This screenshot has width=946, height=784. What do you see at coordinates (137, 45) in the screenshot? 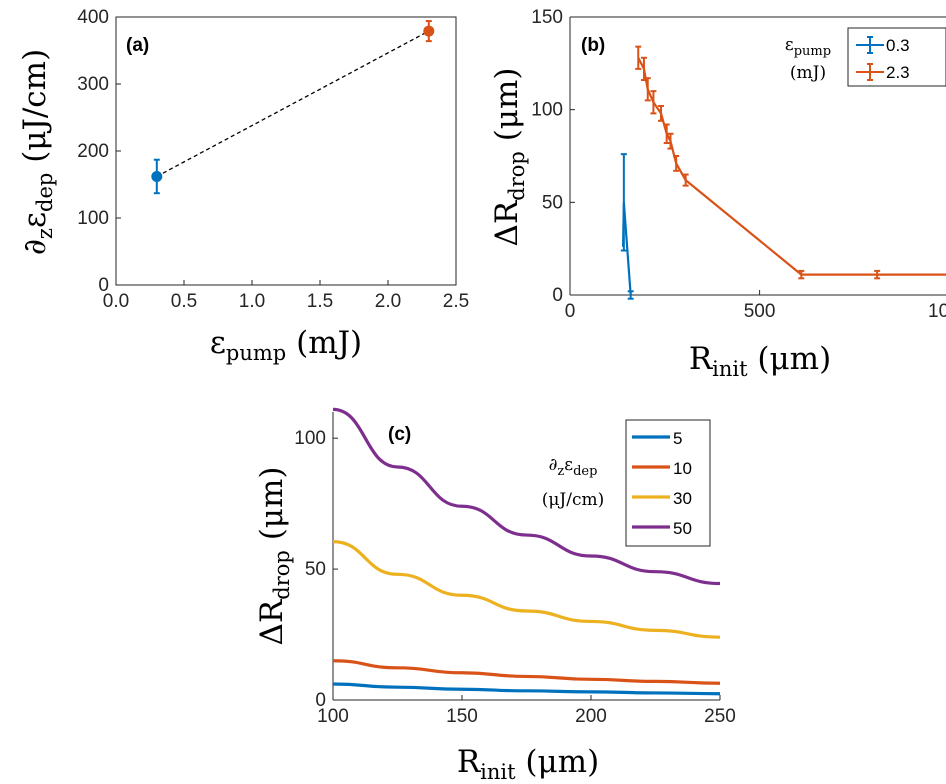
I see `panel-a-label: (a)` at bounding box center [137, 45].